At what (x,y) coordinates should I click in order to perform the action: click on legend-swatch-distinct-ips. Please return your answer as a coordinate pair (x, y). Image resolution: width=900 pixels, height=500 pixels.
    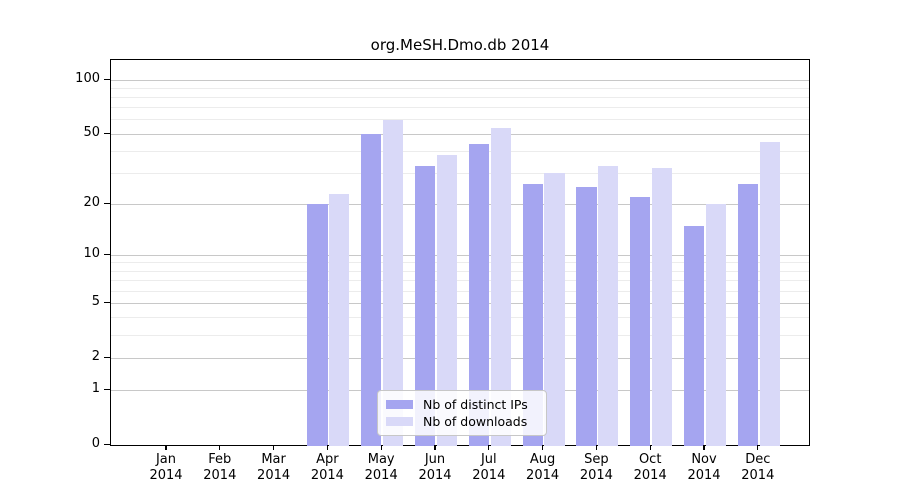
    Looking at the image, I should click on (399, 404).